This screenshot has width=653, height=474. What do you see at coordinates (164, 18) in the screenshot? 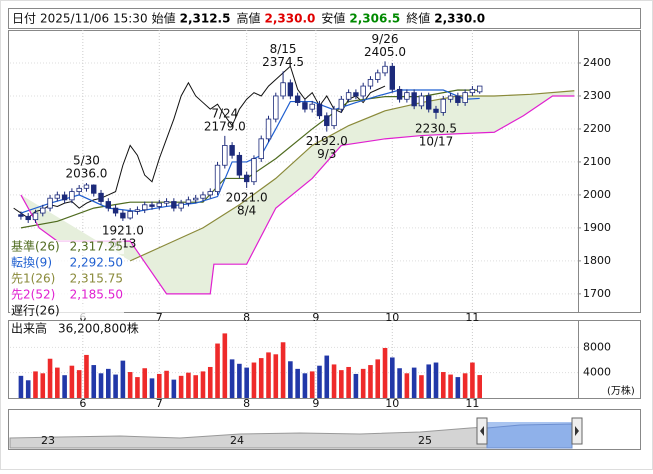
I see `header-label: 始値` at bounding box center [164, 18].